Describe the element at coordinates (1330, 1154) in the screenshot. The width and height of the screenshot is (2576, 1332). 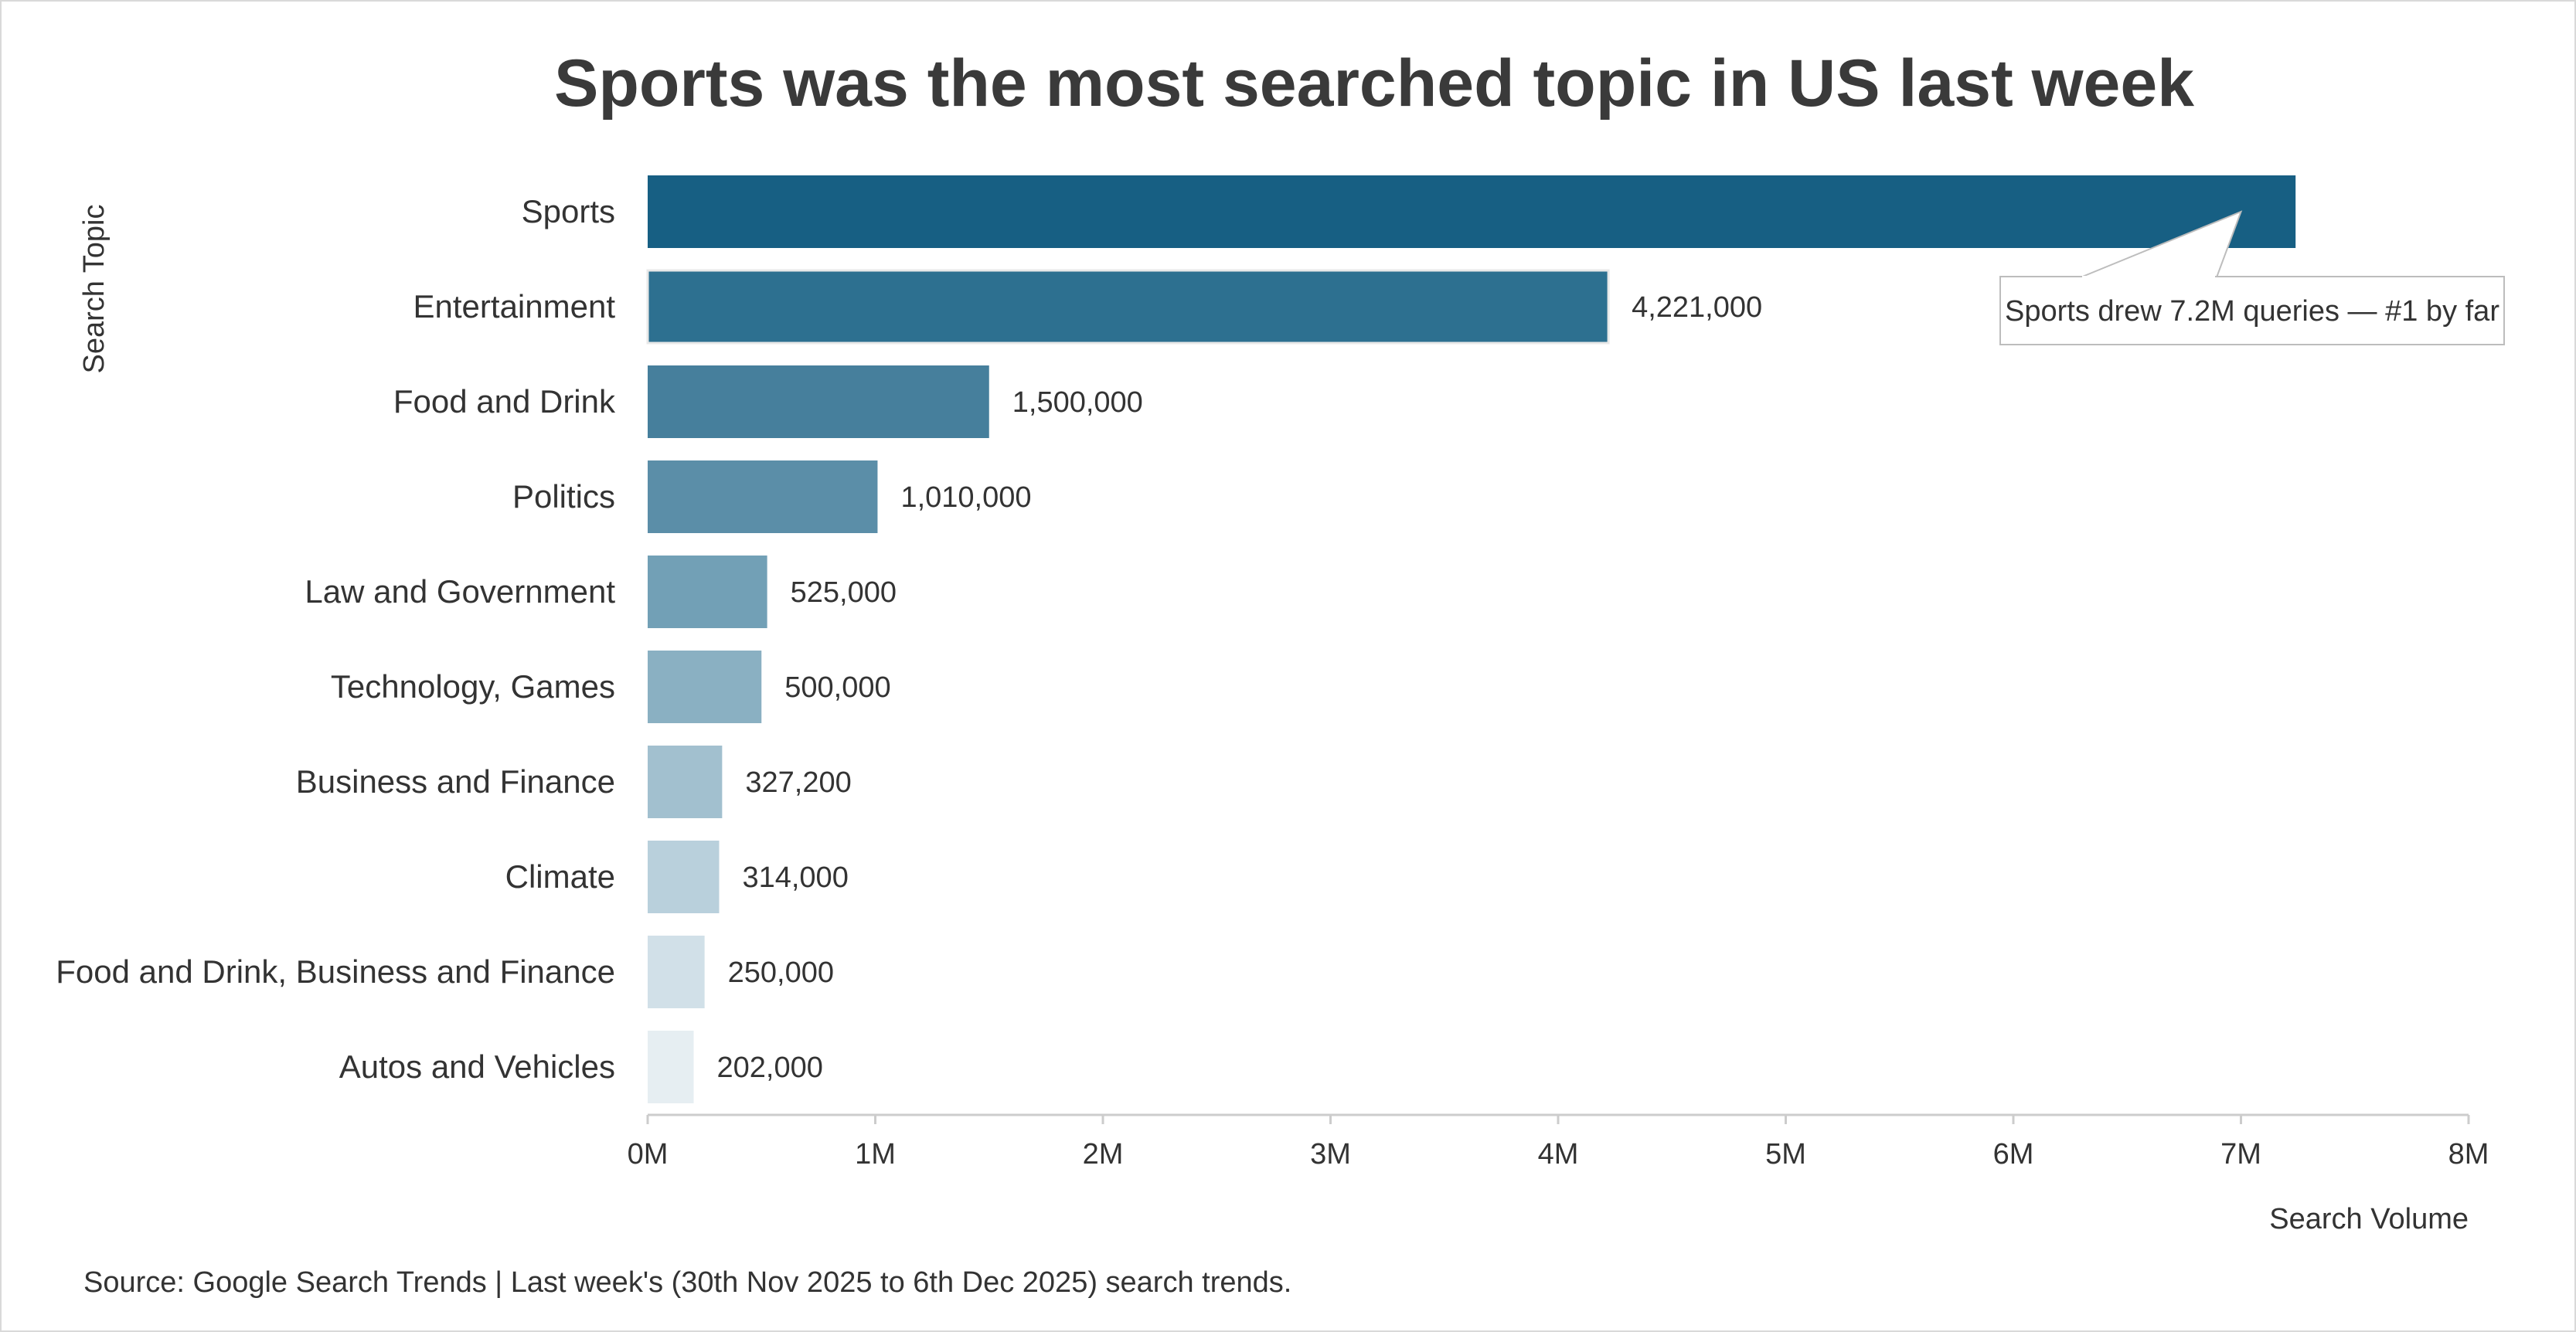
I see `x-tick-label: 3M` at that location.